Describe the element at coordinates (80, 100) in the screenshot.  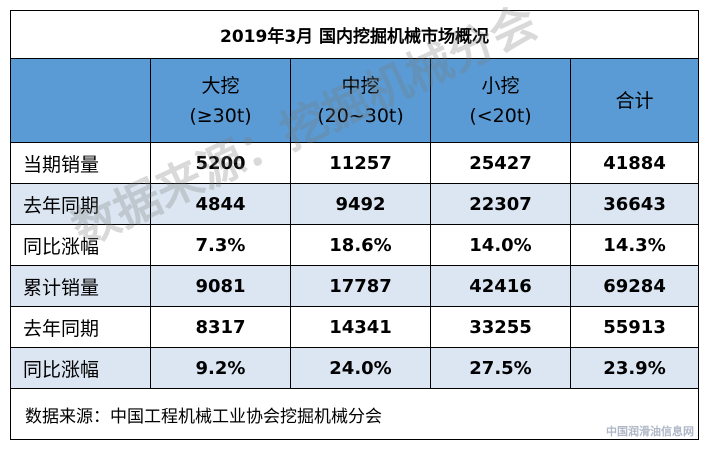
I see `header-cell` at that location.